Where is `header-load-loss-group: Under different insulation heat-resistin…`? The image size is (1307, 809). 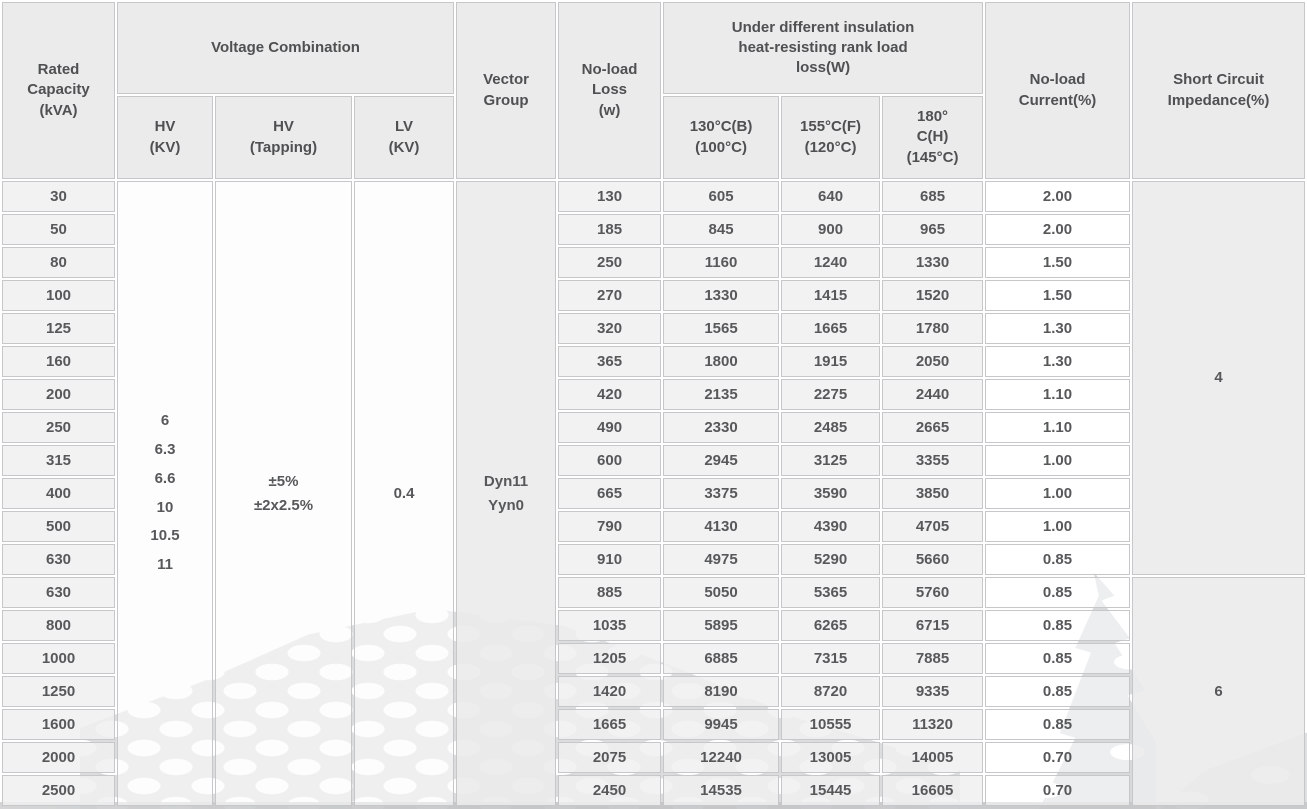 header-load-loss-group: Under different insulation heat-resistin… is located at coordinates (823, 48).